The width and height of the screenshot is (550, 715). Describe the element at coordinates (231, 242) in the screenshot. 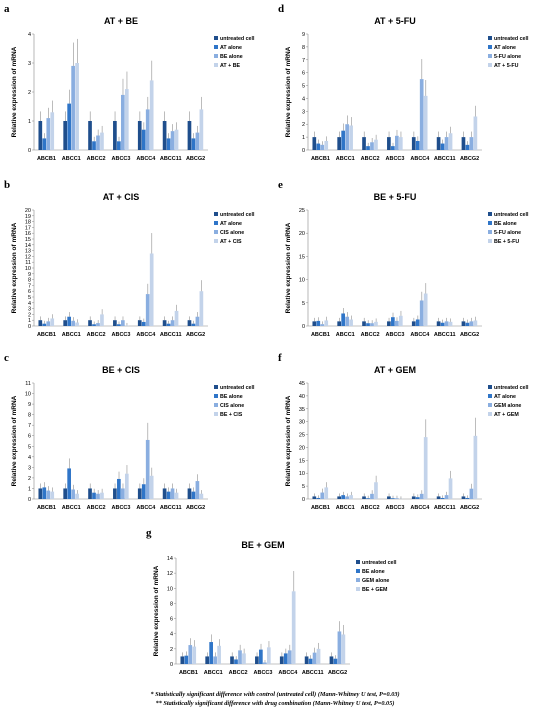

I see `legend-label: AT + CIS` at that location.